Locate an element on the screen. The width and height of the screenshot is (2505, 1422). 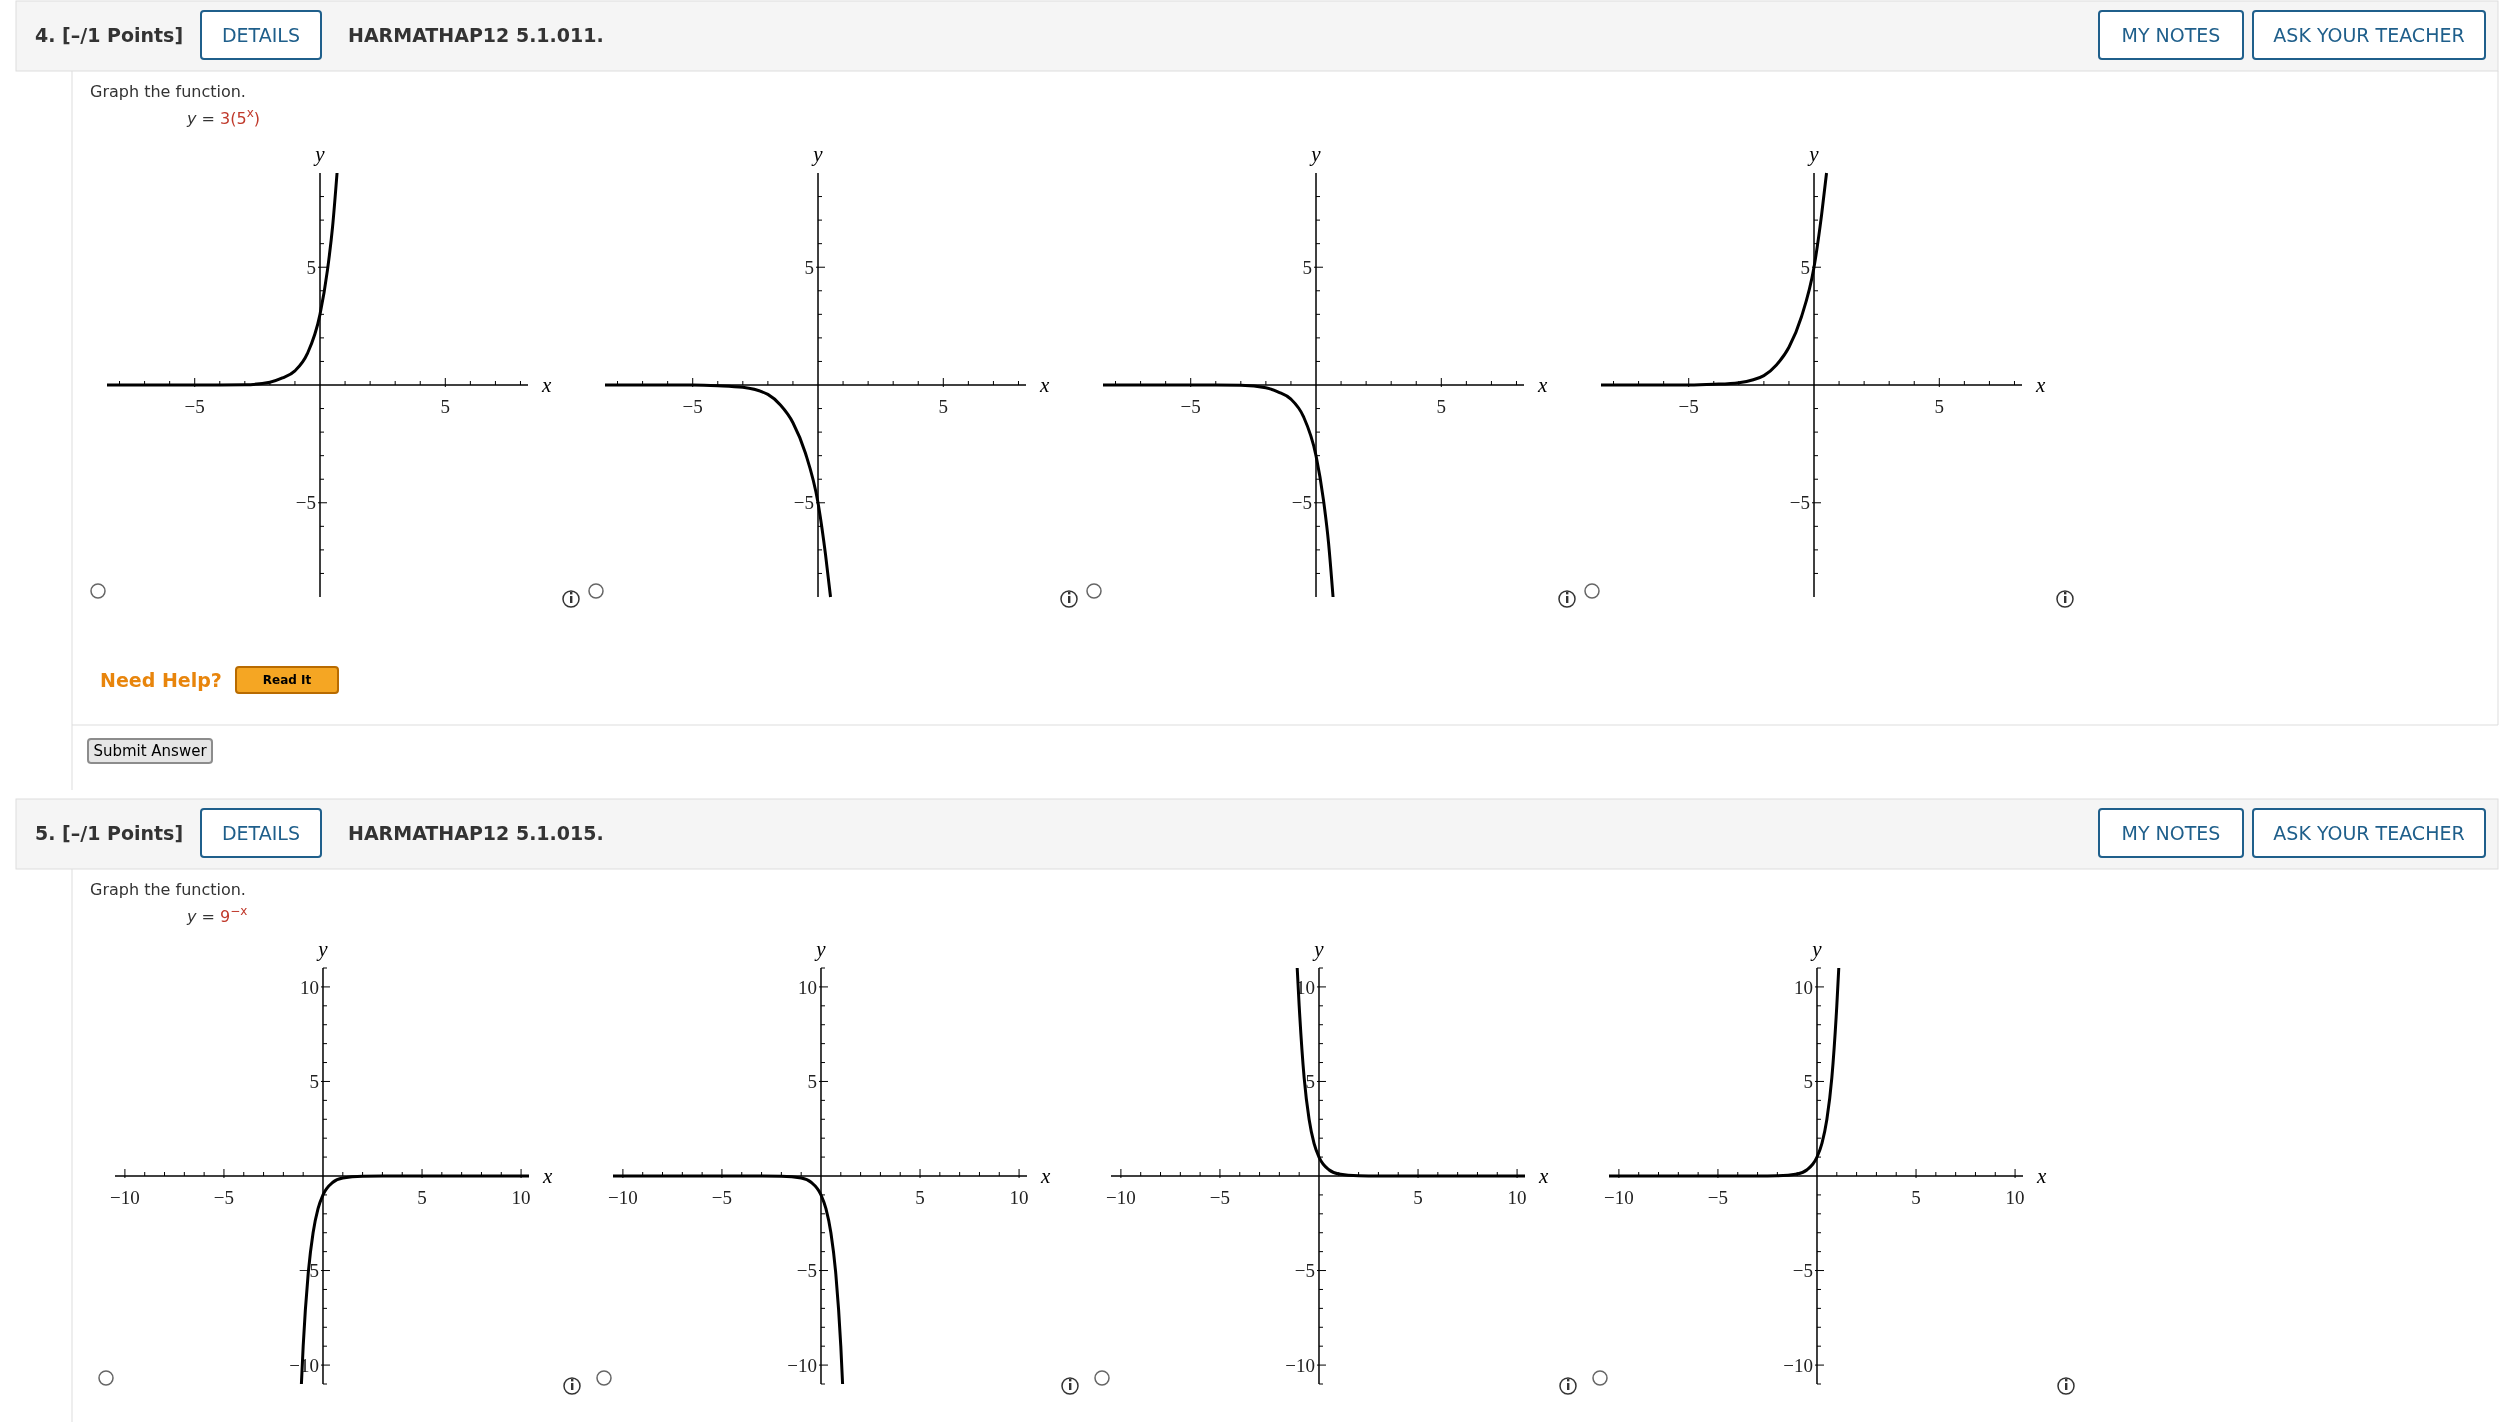
text: 9$^{−x}$ is located at coordinates (234, 915).